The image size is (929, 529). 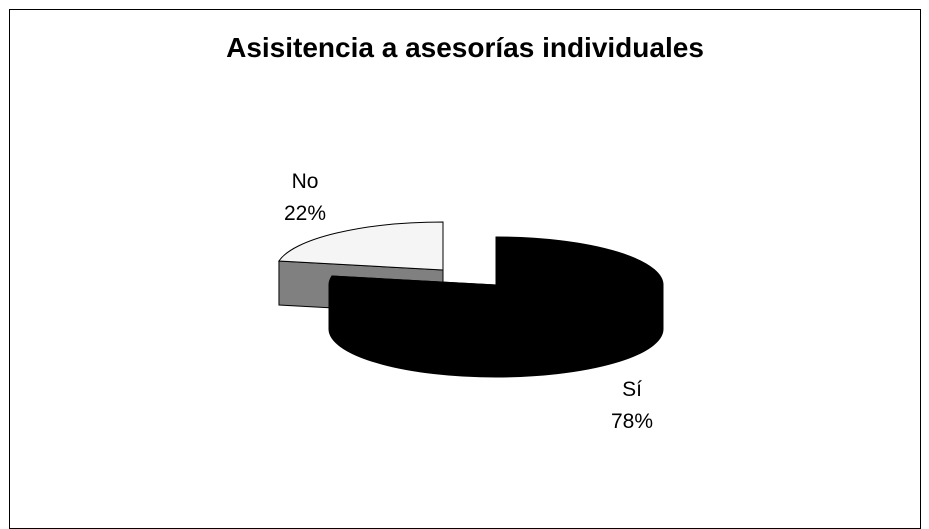 What do you see at coordinates (632, 389) in the screenshot?
I see `slice-label-si: Sí` at bounding box center [632, 389].